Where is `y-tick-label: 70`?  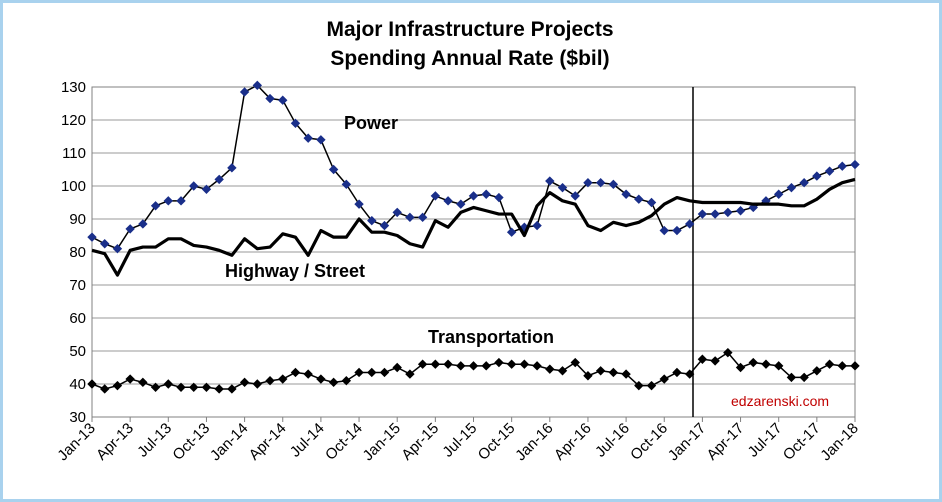
y-tick-label: 70 is located at coordinates (77, 285).